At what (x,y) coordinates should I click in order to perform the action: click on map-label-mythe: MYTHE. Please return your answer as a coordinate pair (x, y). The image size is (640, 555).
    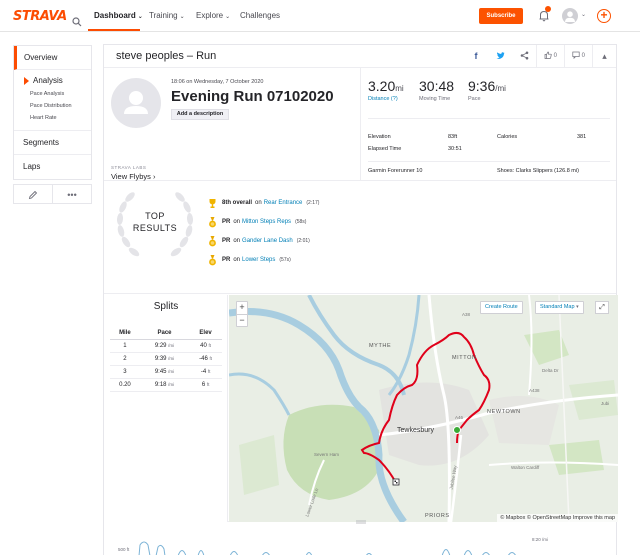
    Looking at the image, I should click on (380, 346).